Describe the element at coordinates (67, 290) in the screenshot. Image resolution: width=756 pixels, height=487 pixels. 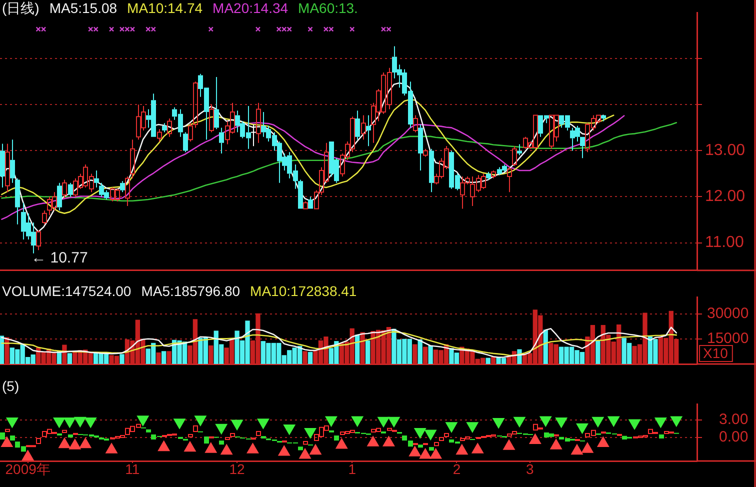
I see `chart-title: VOLUME:147524.00` at that location.